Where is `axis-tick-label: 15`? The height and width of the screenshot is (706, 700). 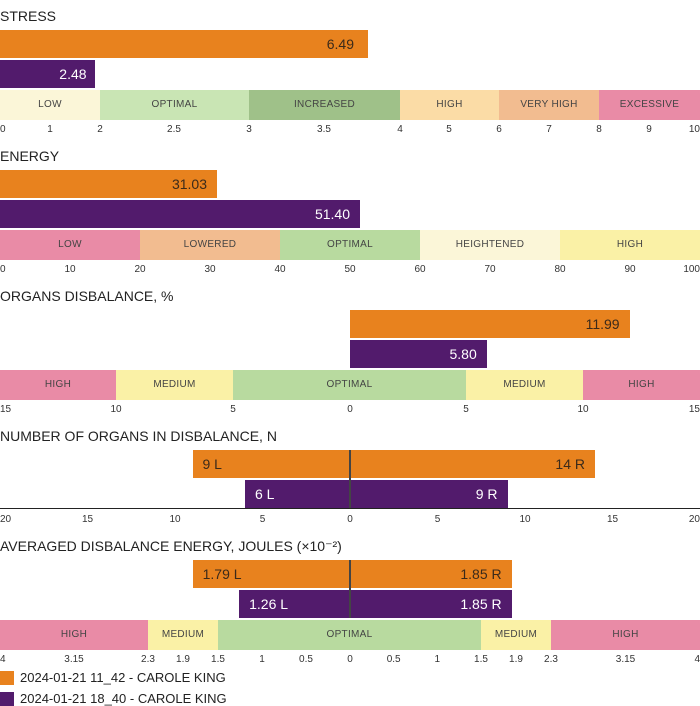
axis-tick-label: 15 is located at coordinates (694, 409).